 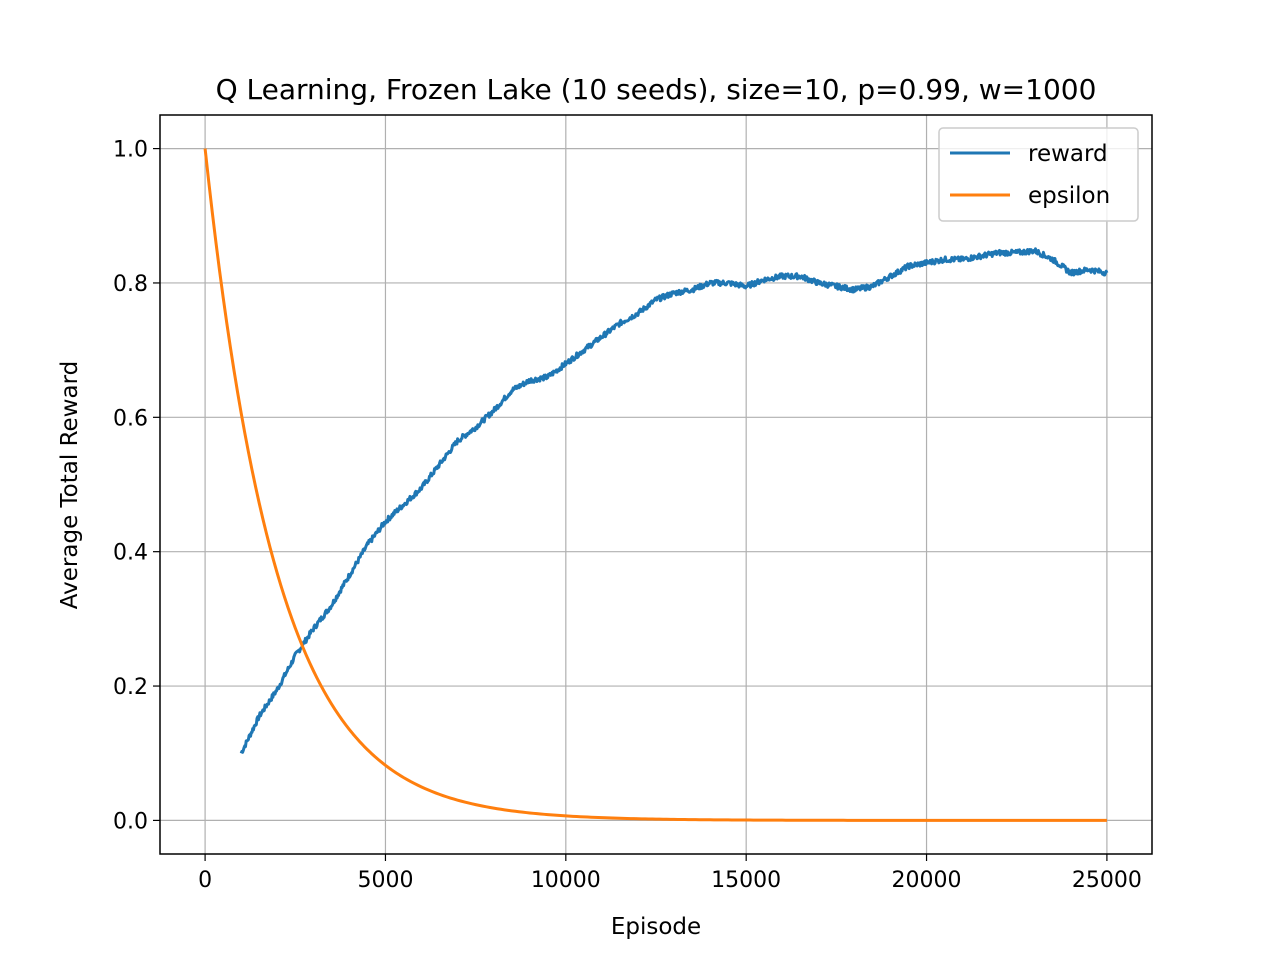 I want to click on y-axis-title: Average Total Reward, so click(x=70, y=485).